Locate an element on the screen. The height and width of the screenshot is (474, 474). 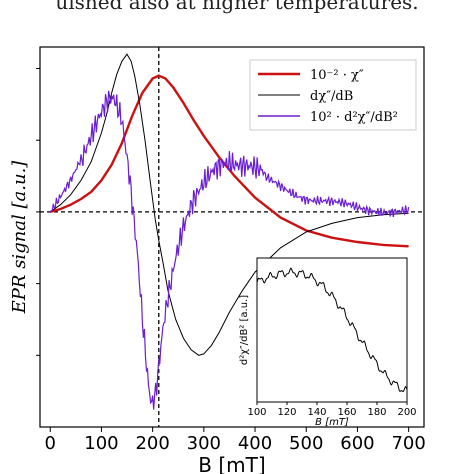
x-tick-label: 600 is located at coordinates (357, 443).